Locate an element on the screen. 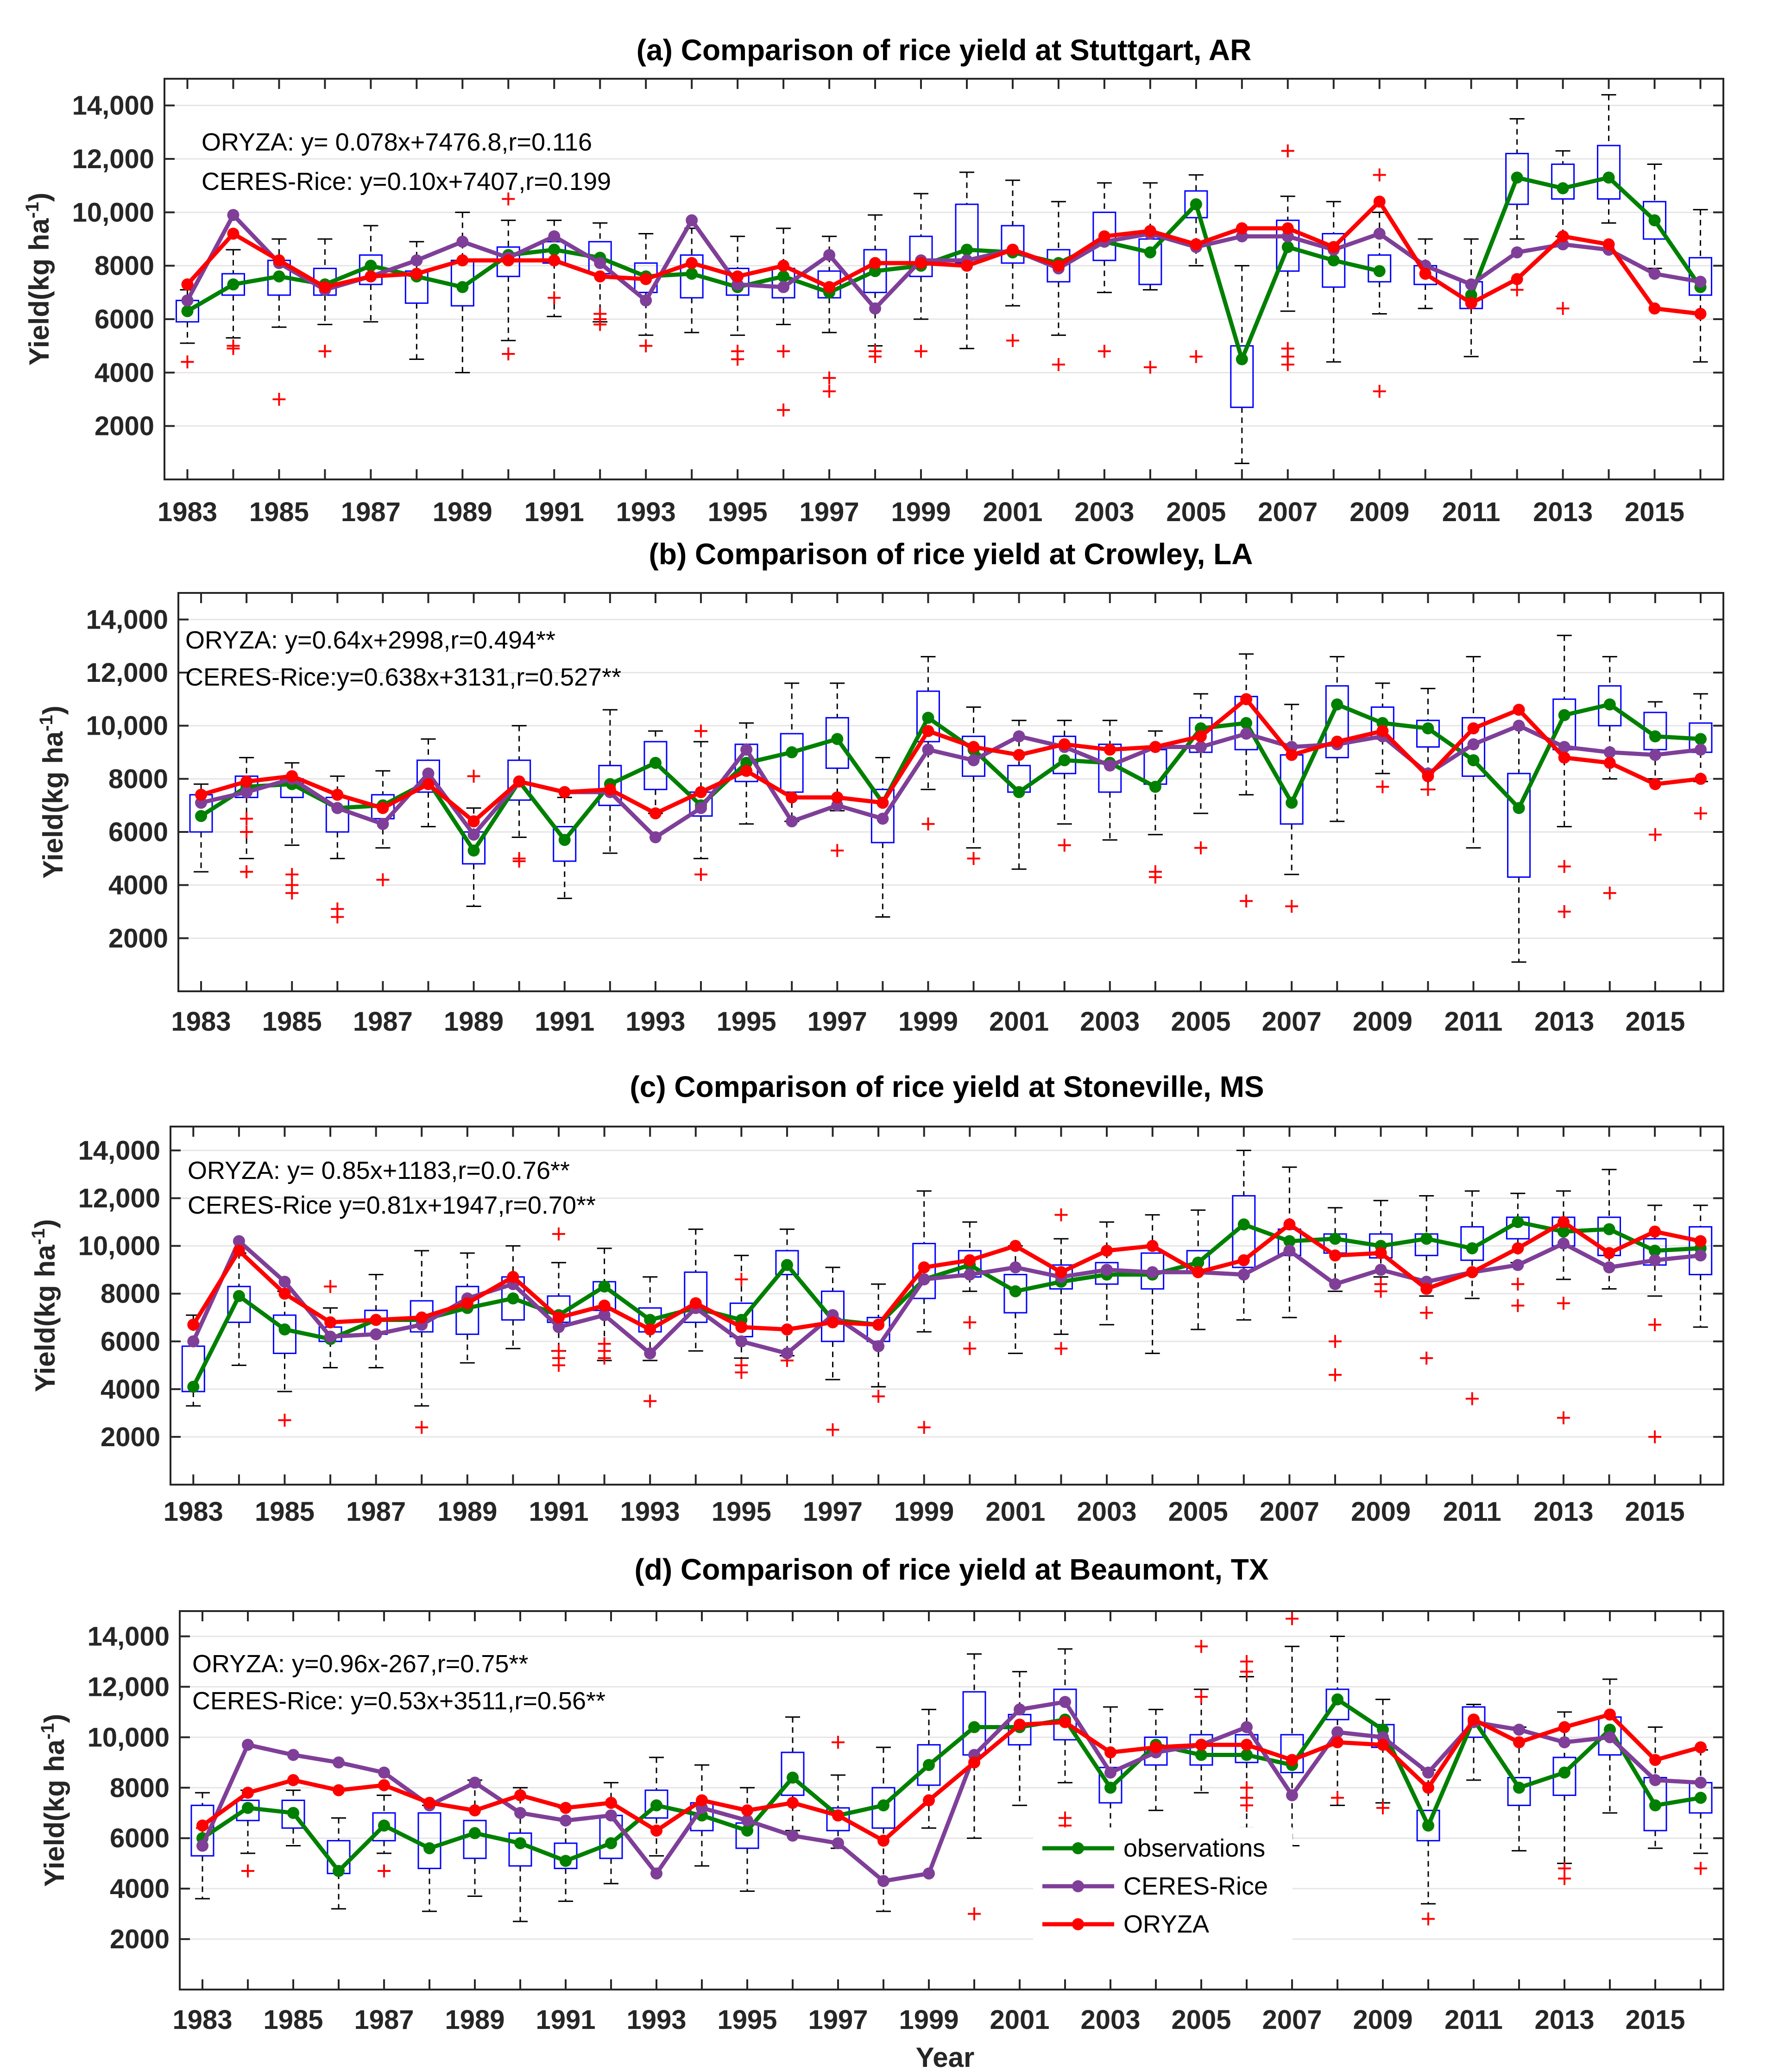 This screenshot has height=2072, width=1791. legend-marker is located at coordinates (1078, 1848).